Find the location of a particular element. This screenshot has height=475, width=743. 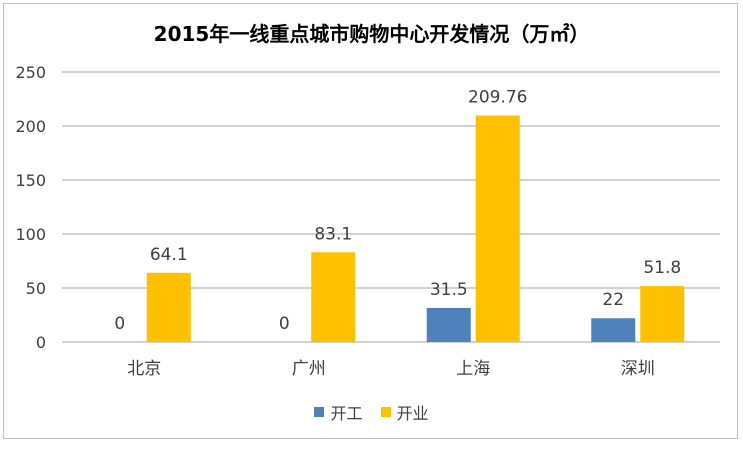

data-label: 209.76 is located at coordinates (497, 97).